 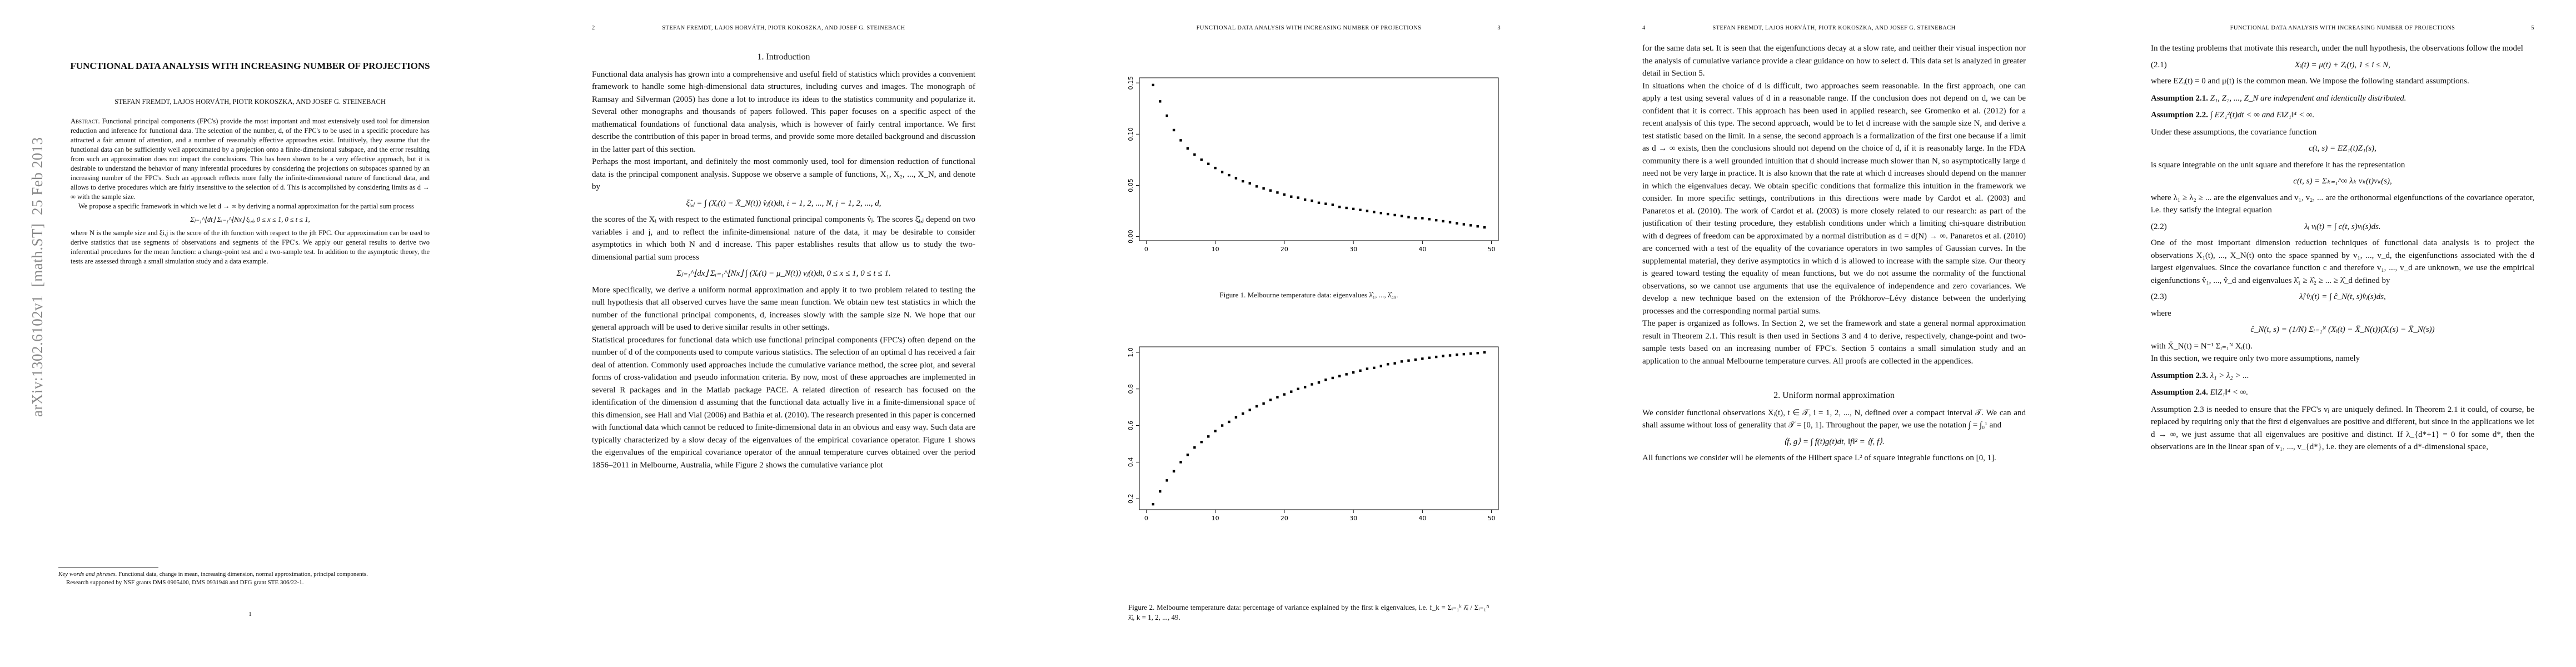 I want to click on x-tick-label: 0, so click(x=1146, y=249).